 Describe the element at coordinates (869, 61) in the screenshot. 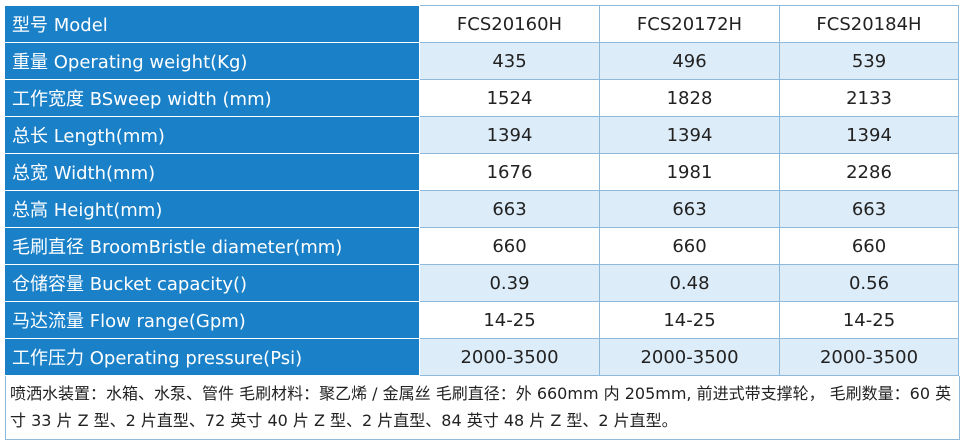

I see `cell: 539` at that location.